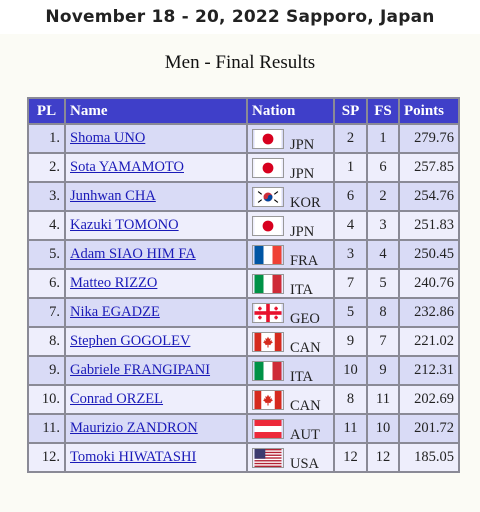 Image resolution: width=480 pixels, height=512 pixels. I want to click on fs-rank: 12, so click(383, 457).